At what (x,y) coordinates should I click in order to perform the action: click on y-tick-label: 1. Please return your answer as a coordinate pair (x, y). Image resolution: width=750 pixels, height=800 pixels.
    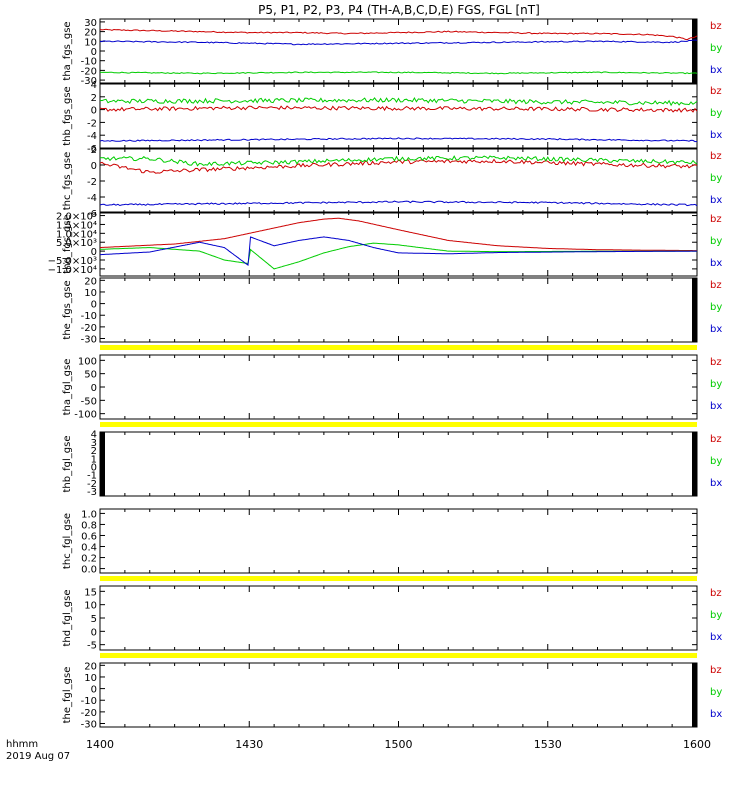
    Looking at the image, I should click on (94, 459).